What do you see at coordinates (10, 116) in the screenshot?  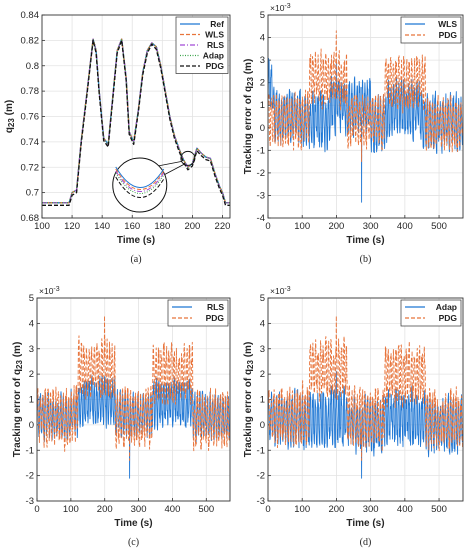 I see `y-axis-label: q23 (m)` at bounding box center [10, 116].